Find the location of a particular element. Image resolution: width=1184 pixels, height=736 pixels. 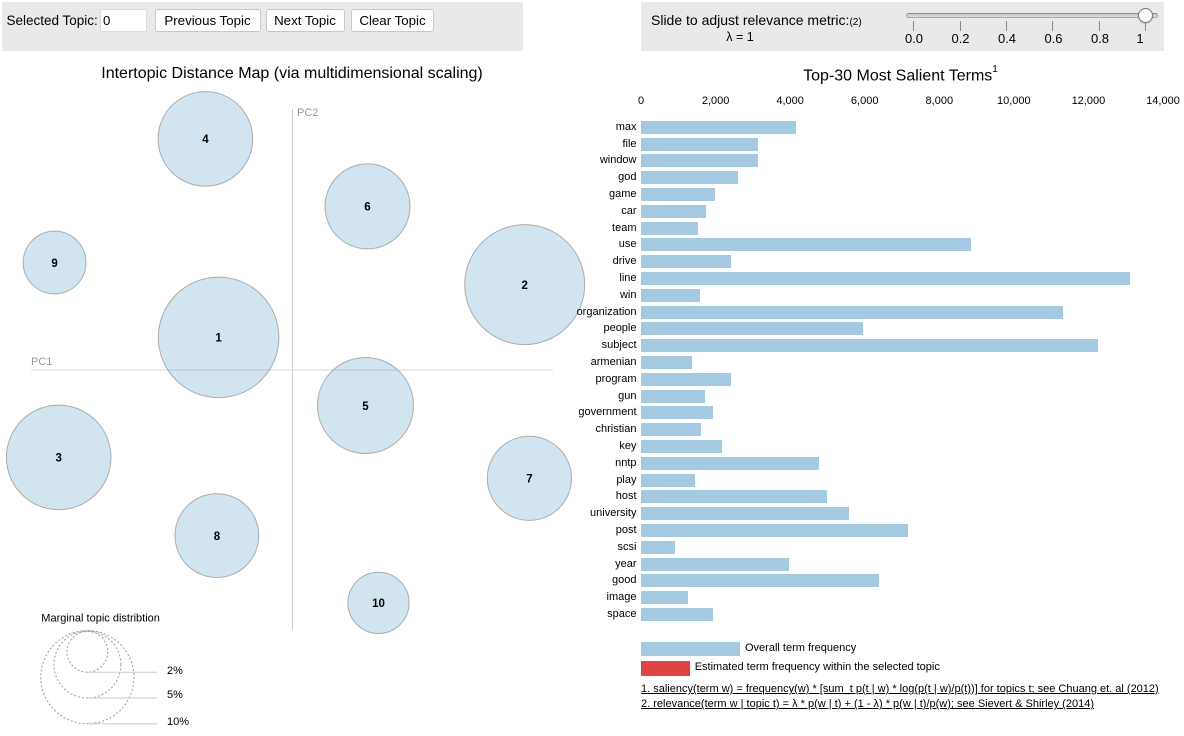

svg-text: 7 is located at coordinates (529, 480).